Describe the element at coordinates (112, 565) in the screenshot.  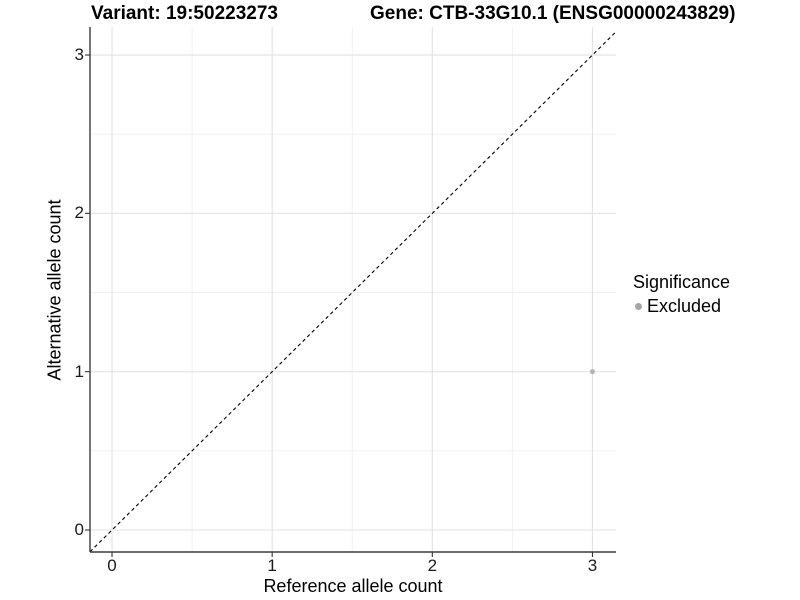
I see `x-tick-label: 0` at that location.